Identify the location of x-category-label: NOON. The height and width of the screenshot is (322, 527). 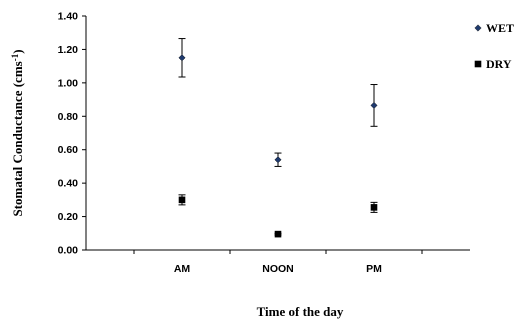
(278, 269).